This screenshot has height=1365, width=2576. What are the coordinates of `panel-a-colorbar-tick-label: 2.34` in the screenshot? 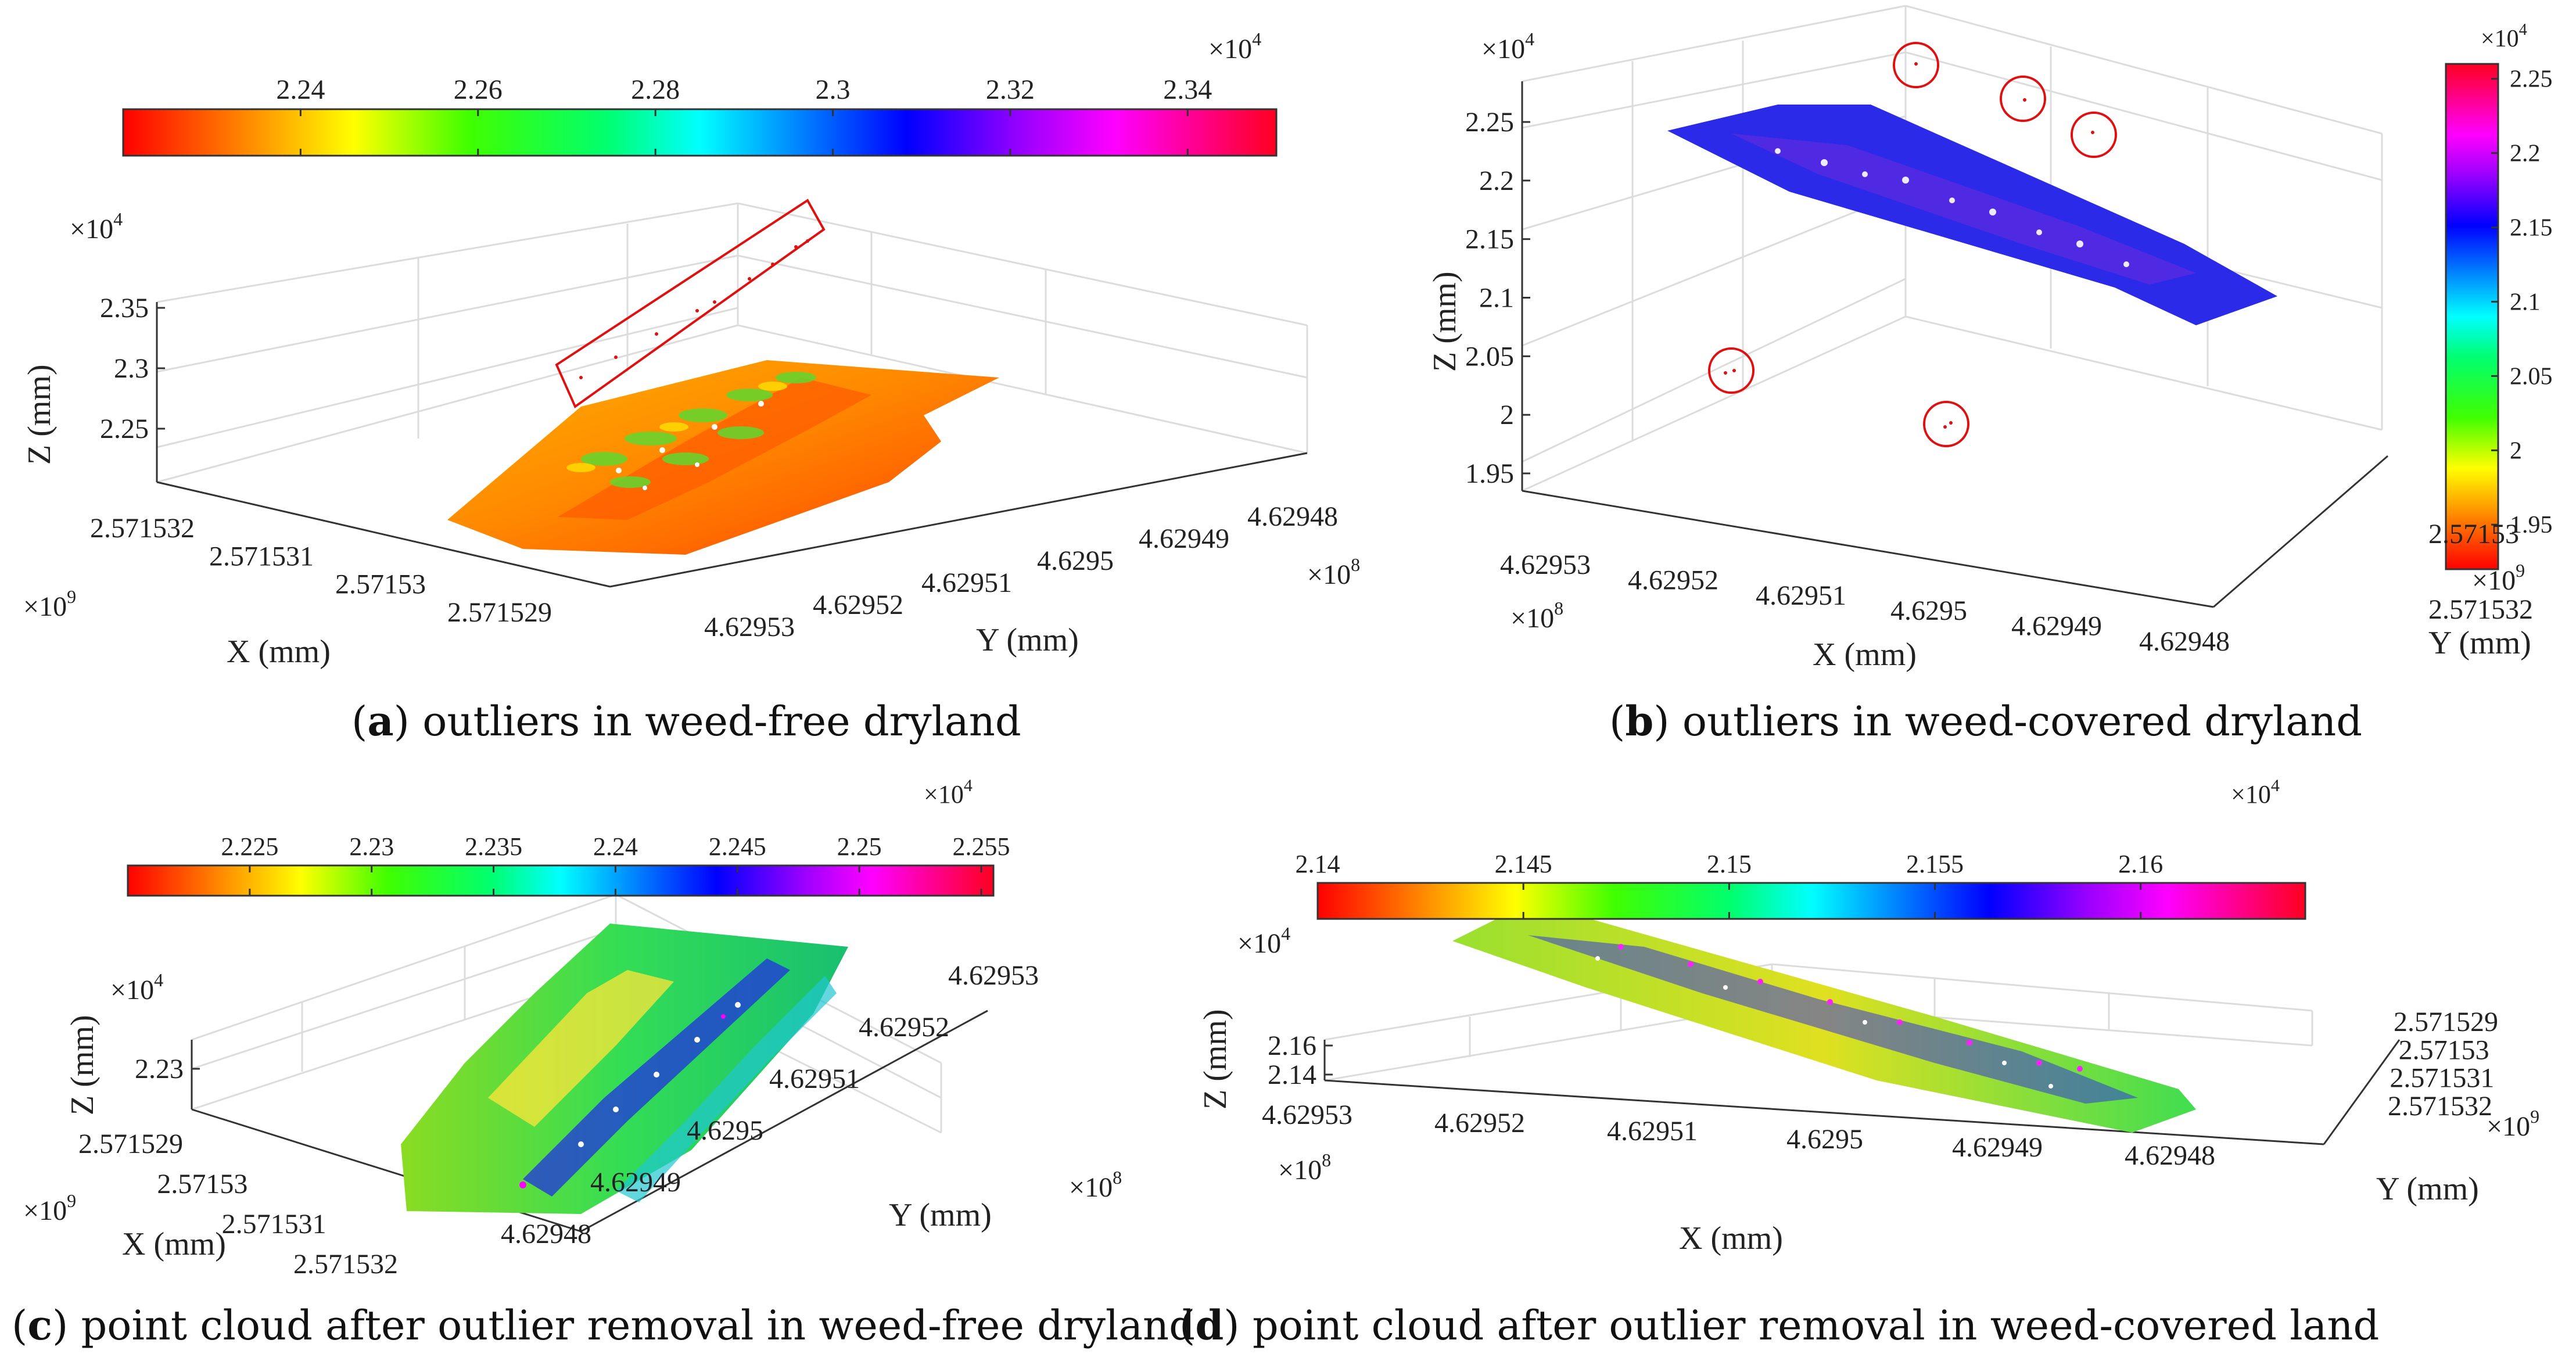 It's located at (1187, 89).